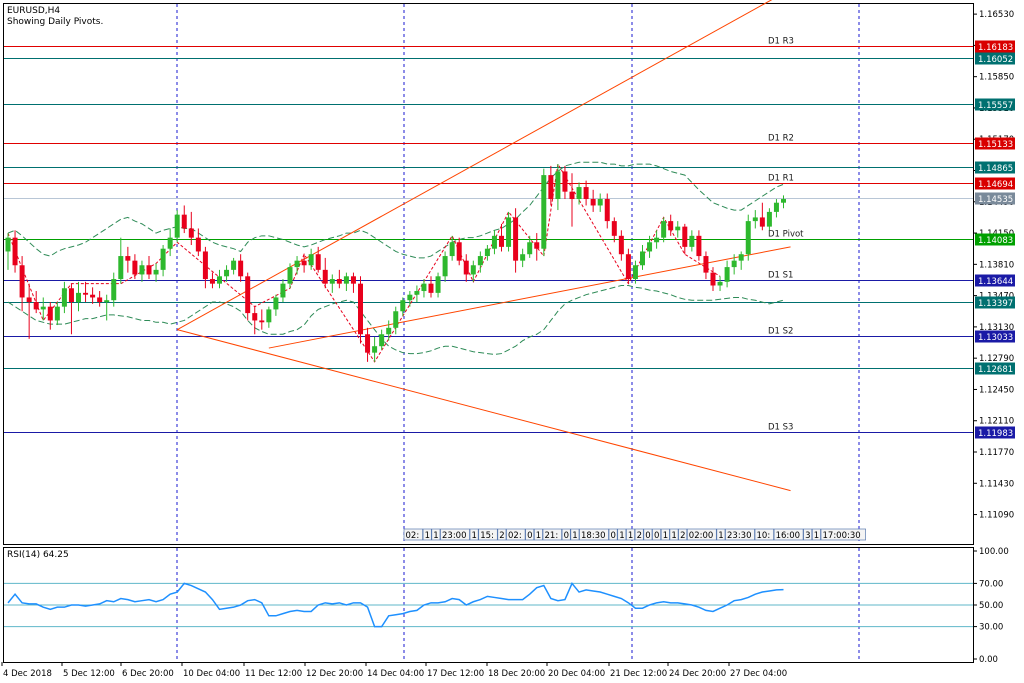  What do you see at coordinates (996, 390) in the screenshot?
I see `price-tick-label: 1.12450` at bounding box center [996, 390].